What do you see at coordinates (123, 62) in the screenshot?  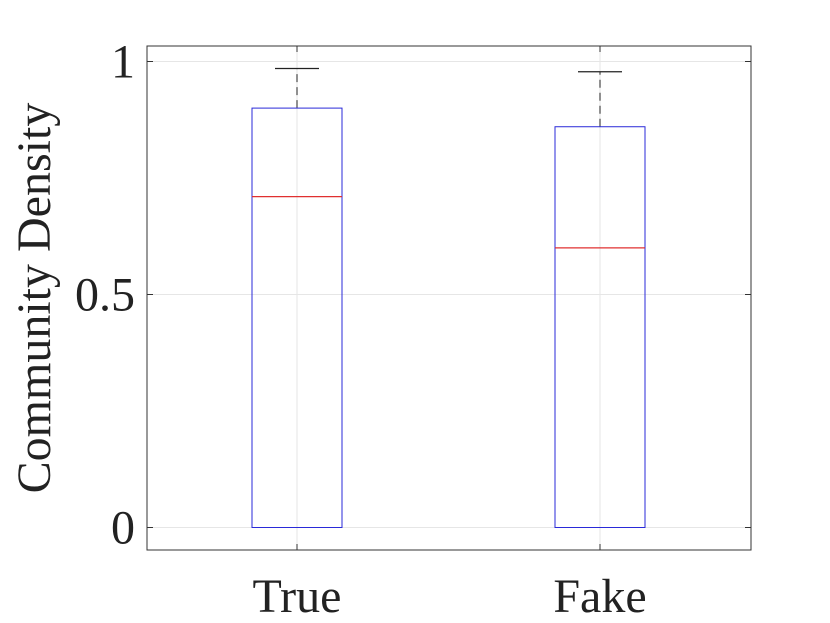 I see `y-tick-label: 1` at bounding box center [123, 62].